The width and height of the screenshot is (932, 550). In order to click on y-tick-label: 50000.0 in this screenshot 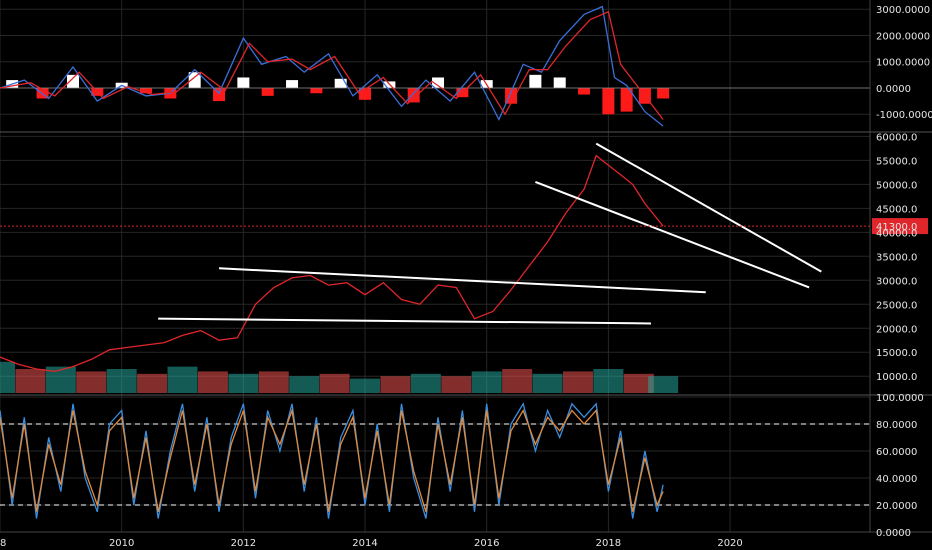, I will do `click(896, 185)`.